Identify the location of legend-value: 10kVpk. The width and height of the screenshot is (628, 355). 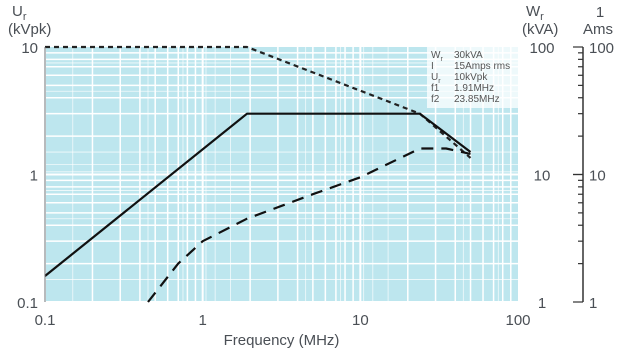
(471, 77).